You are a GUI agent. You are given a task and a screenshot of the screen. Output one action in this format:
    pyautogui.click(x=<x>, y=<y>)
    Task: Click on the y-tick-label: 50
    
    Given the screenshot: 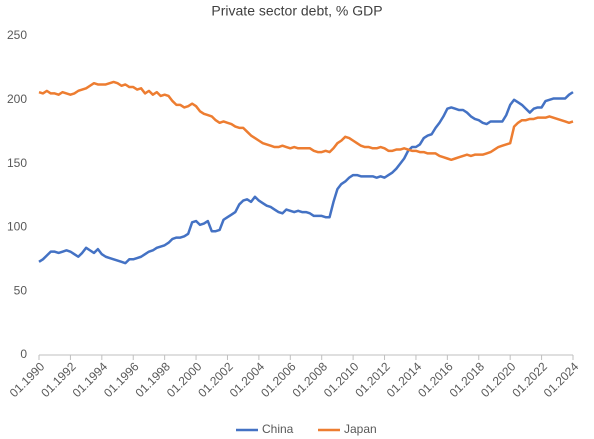 What is the action you would take?
    pyautogui.click(x=21, y=290)
    